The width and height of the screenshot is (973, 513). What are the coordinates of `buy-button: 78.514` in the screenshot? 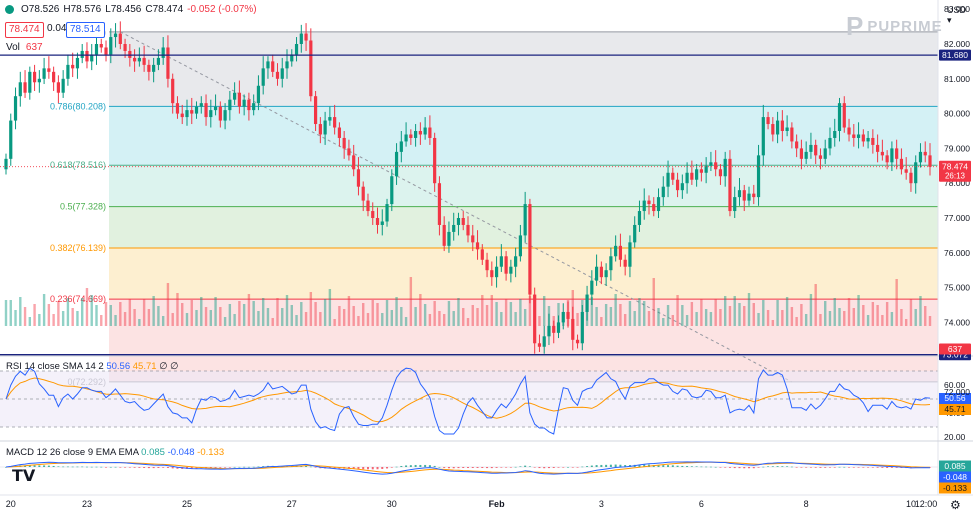 It's located at (85, 30).